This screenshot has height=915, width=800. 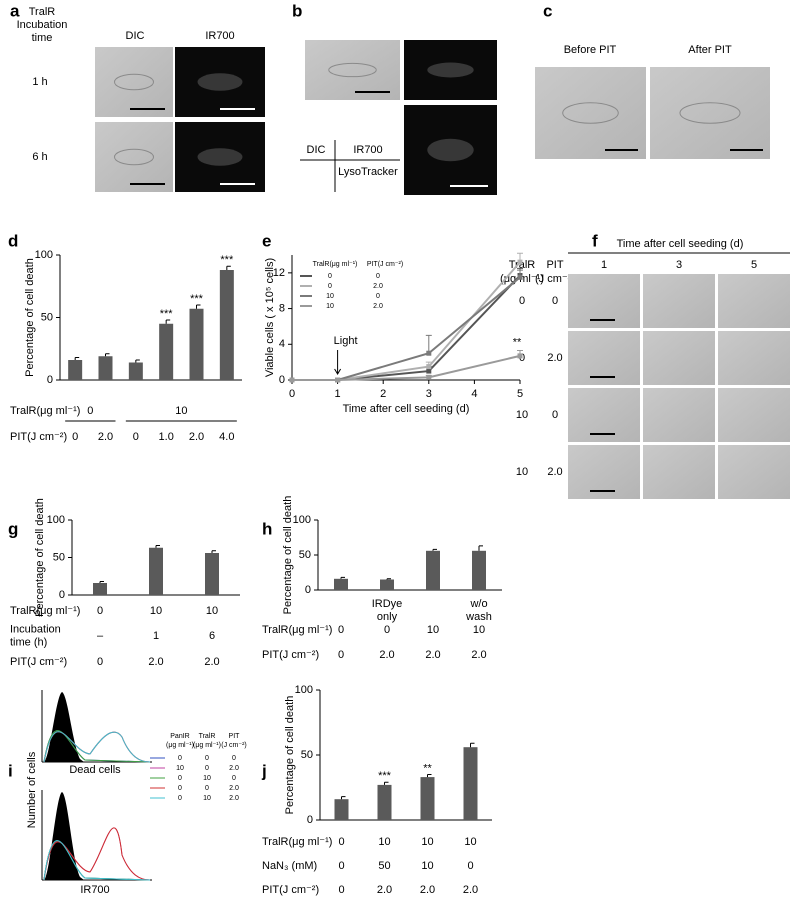 What do you see at coordinates (94, 890) in the screenshot?
I see `axis-title: IR700` at bounding box center [94, 890].